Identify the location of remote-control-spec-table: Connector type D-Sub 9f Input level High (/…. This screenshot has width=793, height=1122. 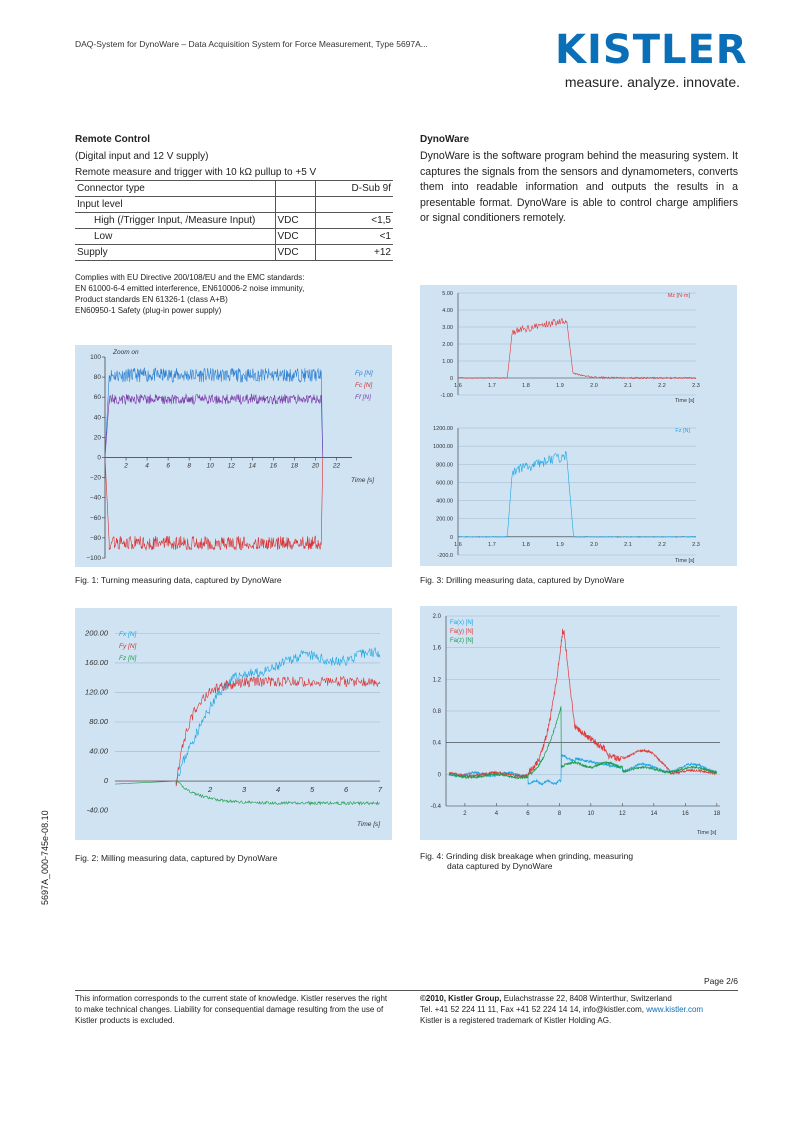
(234, 220).